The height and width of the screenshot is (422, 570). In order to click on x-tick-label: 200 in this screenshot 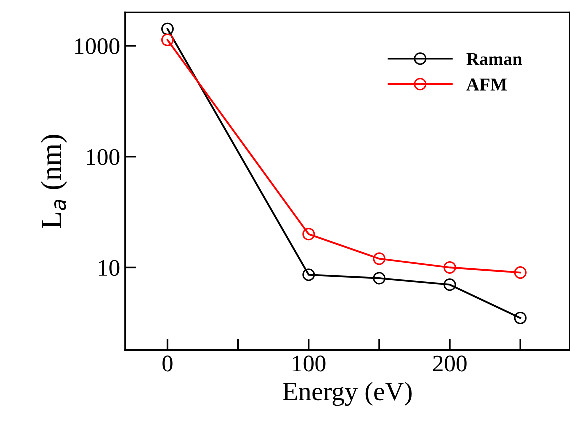, I will do `click(450, 364)`.